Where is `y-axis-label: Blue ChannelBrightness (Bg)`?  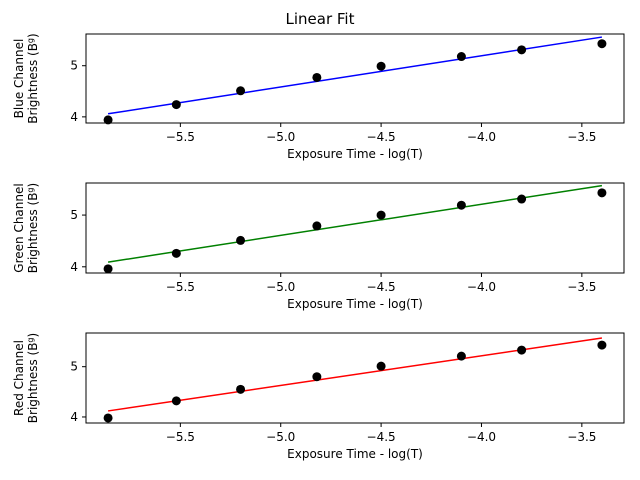
y-axis-label: Blue ChannelBrightness (Bg) is located at coordinates (26, 78).